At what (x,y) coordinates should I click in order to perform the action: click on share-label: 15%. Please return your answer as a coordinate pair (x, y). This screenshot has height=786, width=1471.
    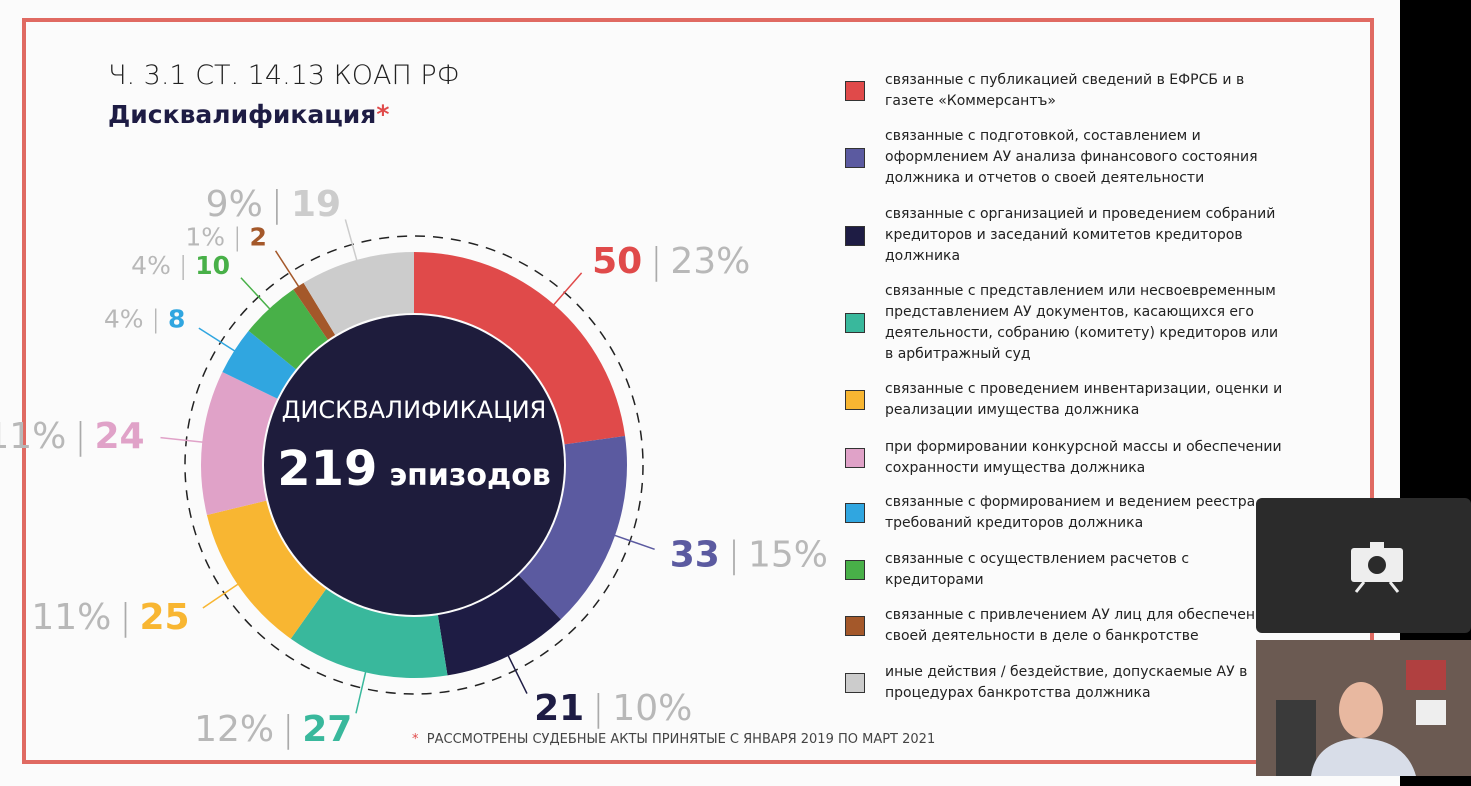
    Looking at the image, I should click on (788, 555).